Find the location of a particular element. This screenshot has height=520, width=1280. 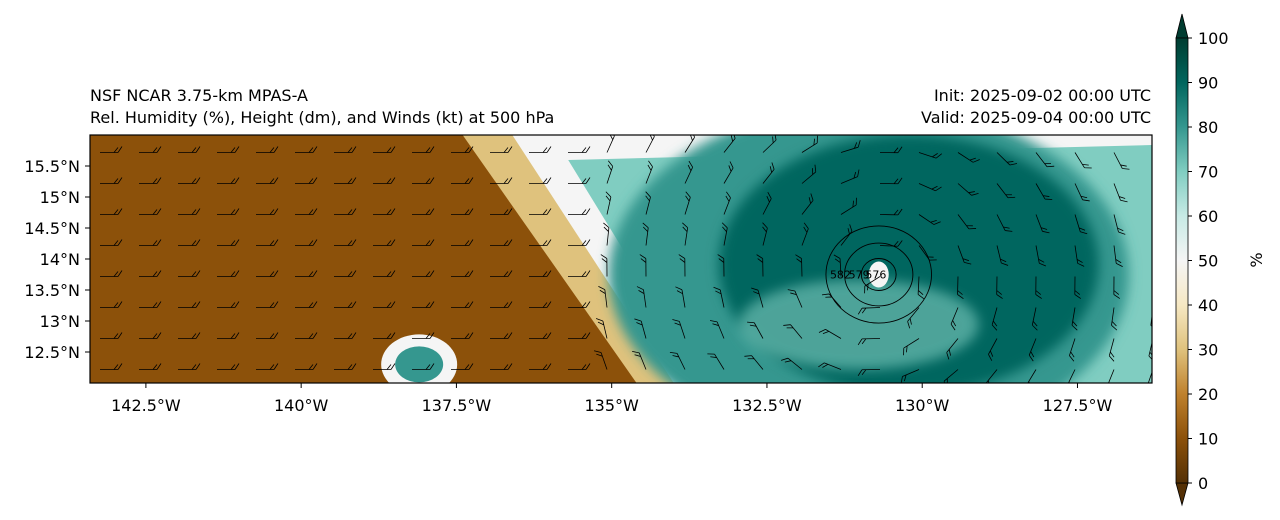

colorbar: 0 10 20 30 40 50 60 70 80 90 100% is located at coordinates (1220, 260).